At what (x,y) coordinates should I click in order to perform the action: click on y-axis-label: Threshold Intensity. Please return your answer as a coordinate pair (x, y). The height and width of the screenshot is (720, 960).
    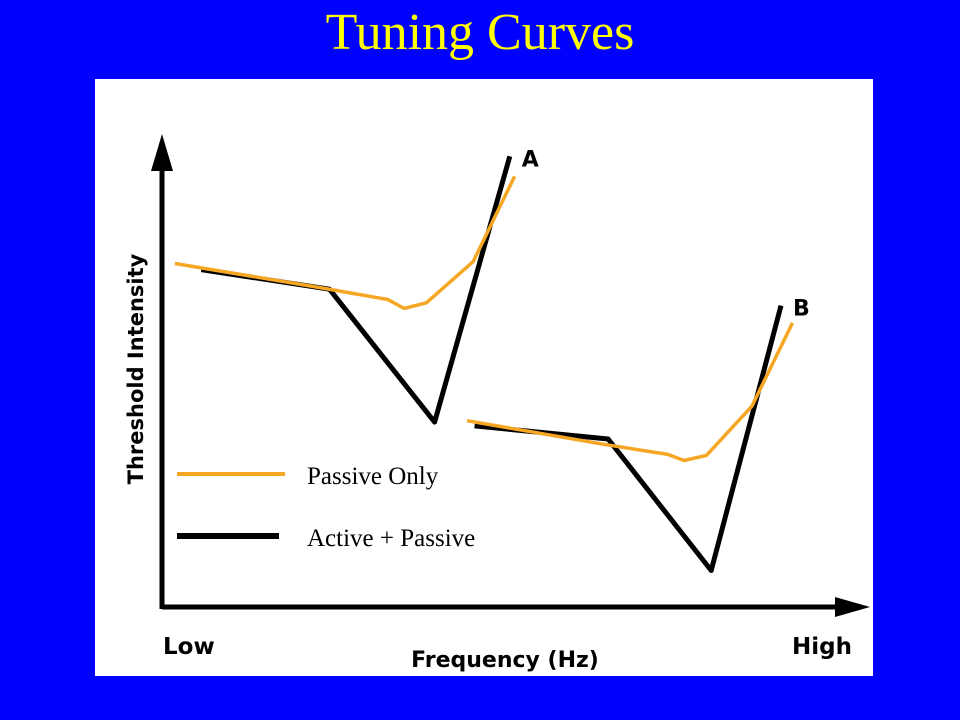
    Looking at the image, I should click on (136, 368).